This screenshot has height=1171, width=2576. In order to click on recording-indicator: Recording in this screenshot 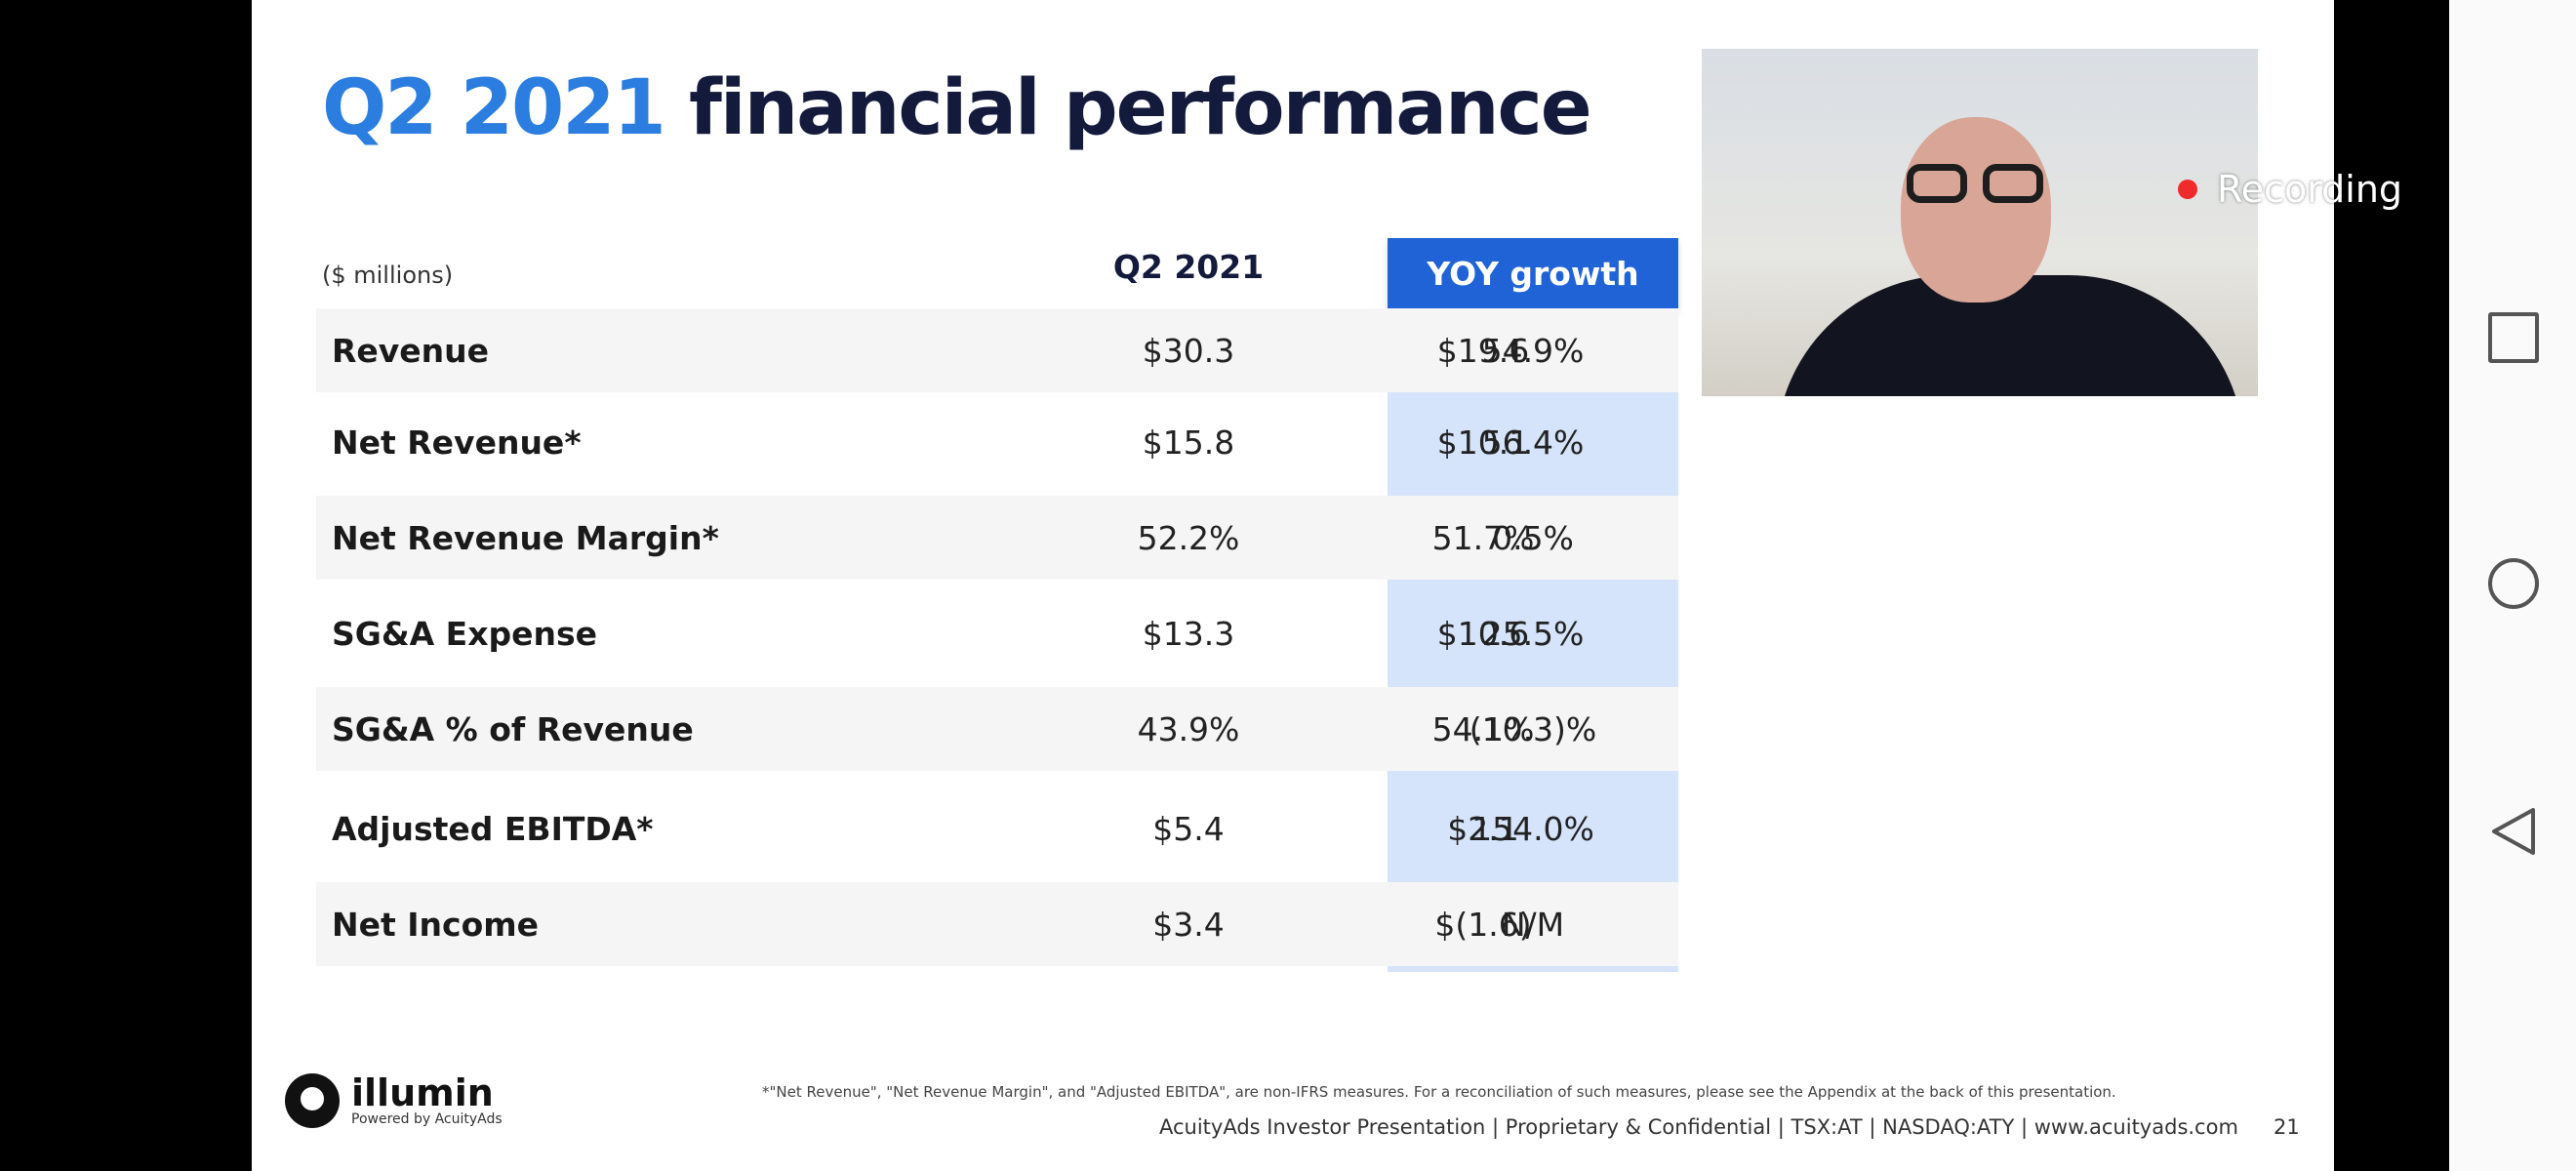, I will do `click(2290, 189)`.